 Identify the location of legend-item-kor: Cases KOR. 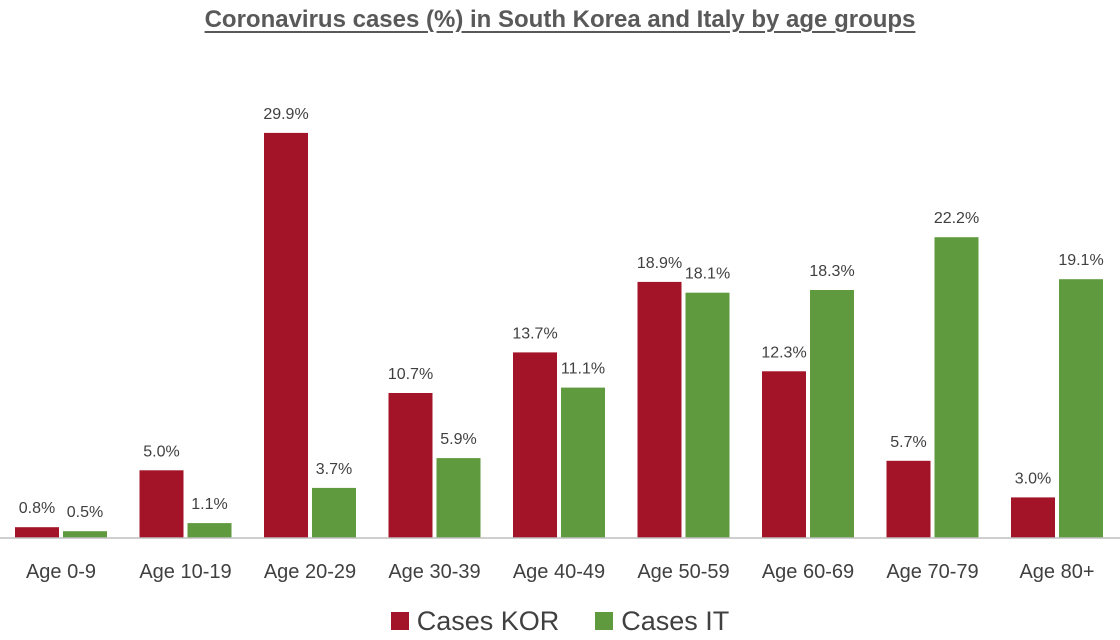
(475, 621).